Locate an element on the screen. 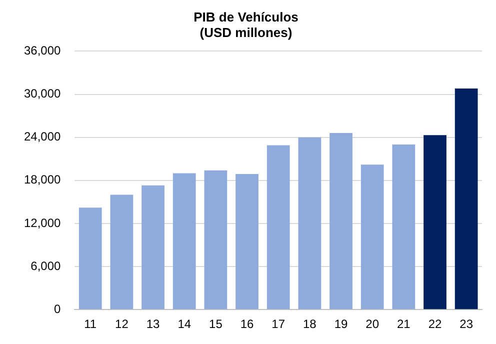 The width and height of the screenshot is (496, 344). chart-title: PIB de Vehículos (USD millones) is located at coordinates (246, 24).